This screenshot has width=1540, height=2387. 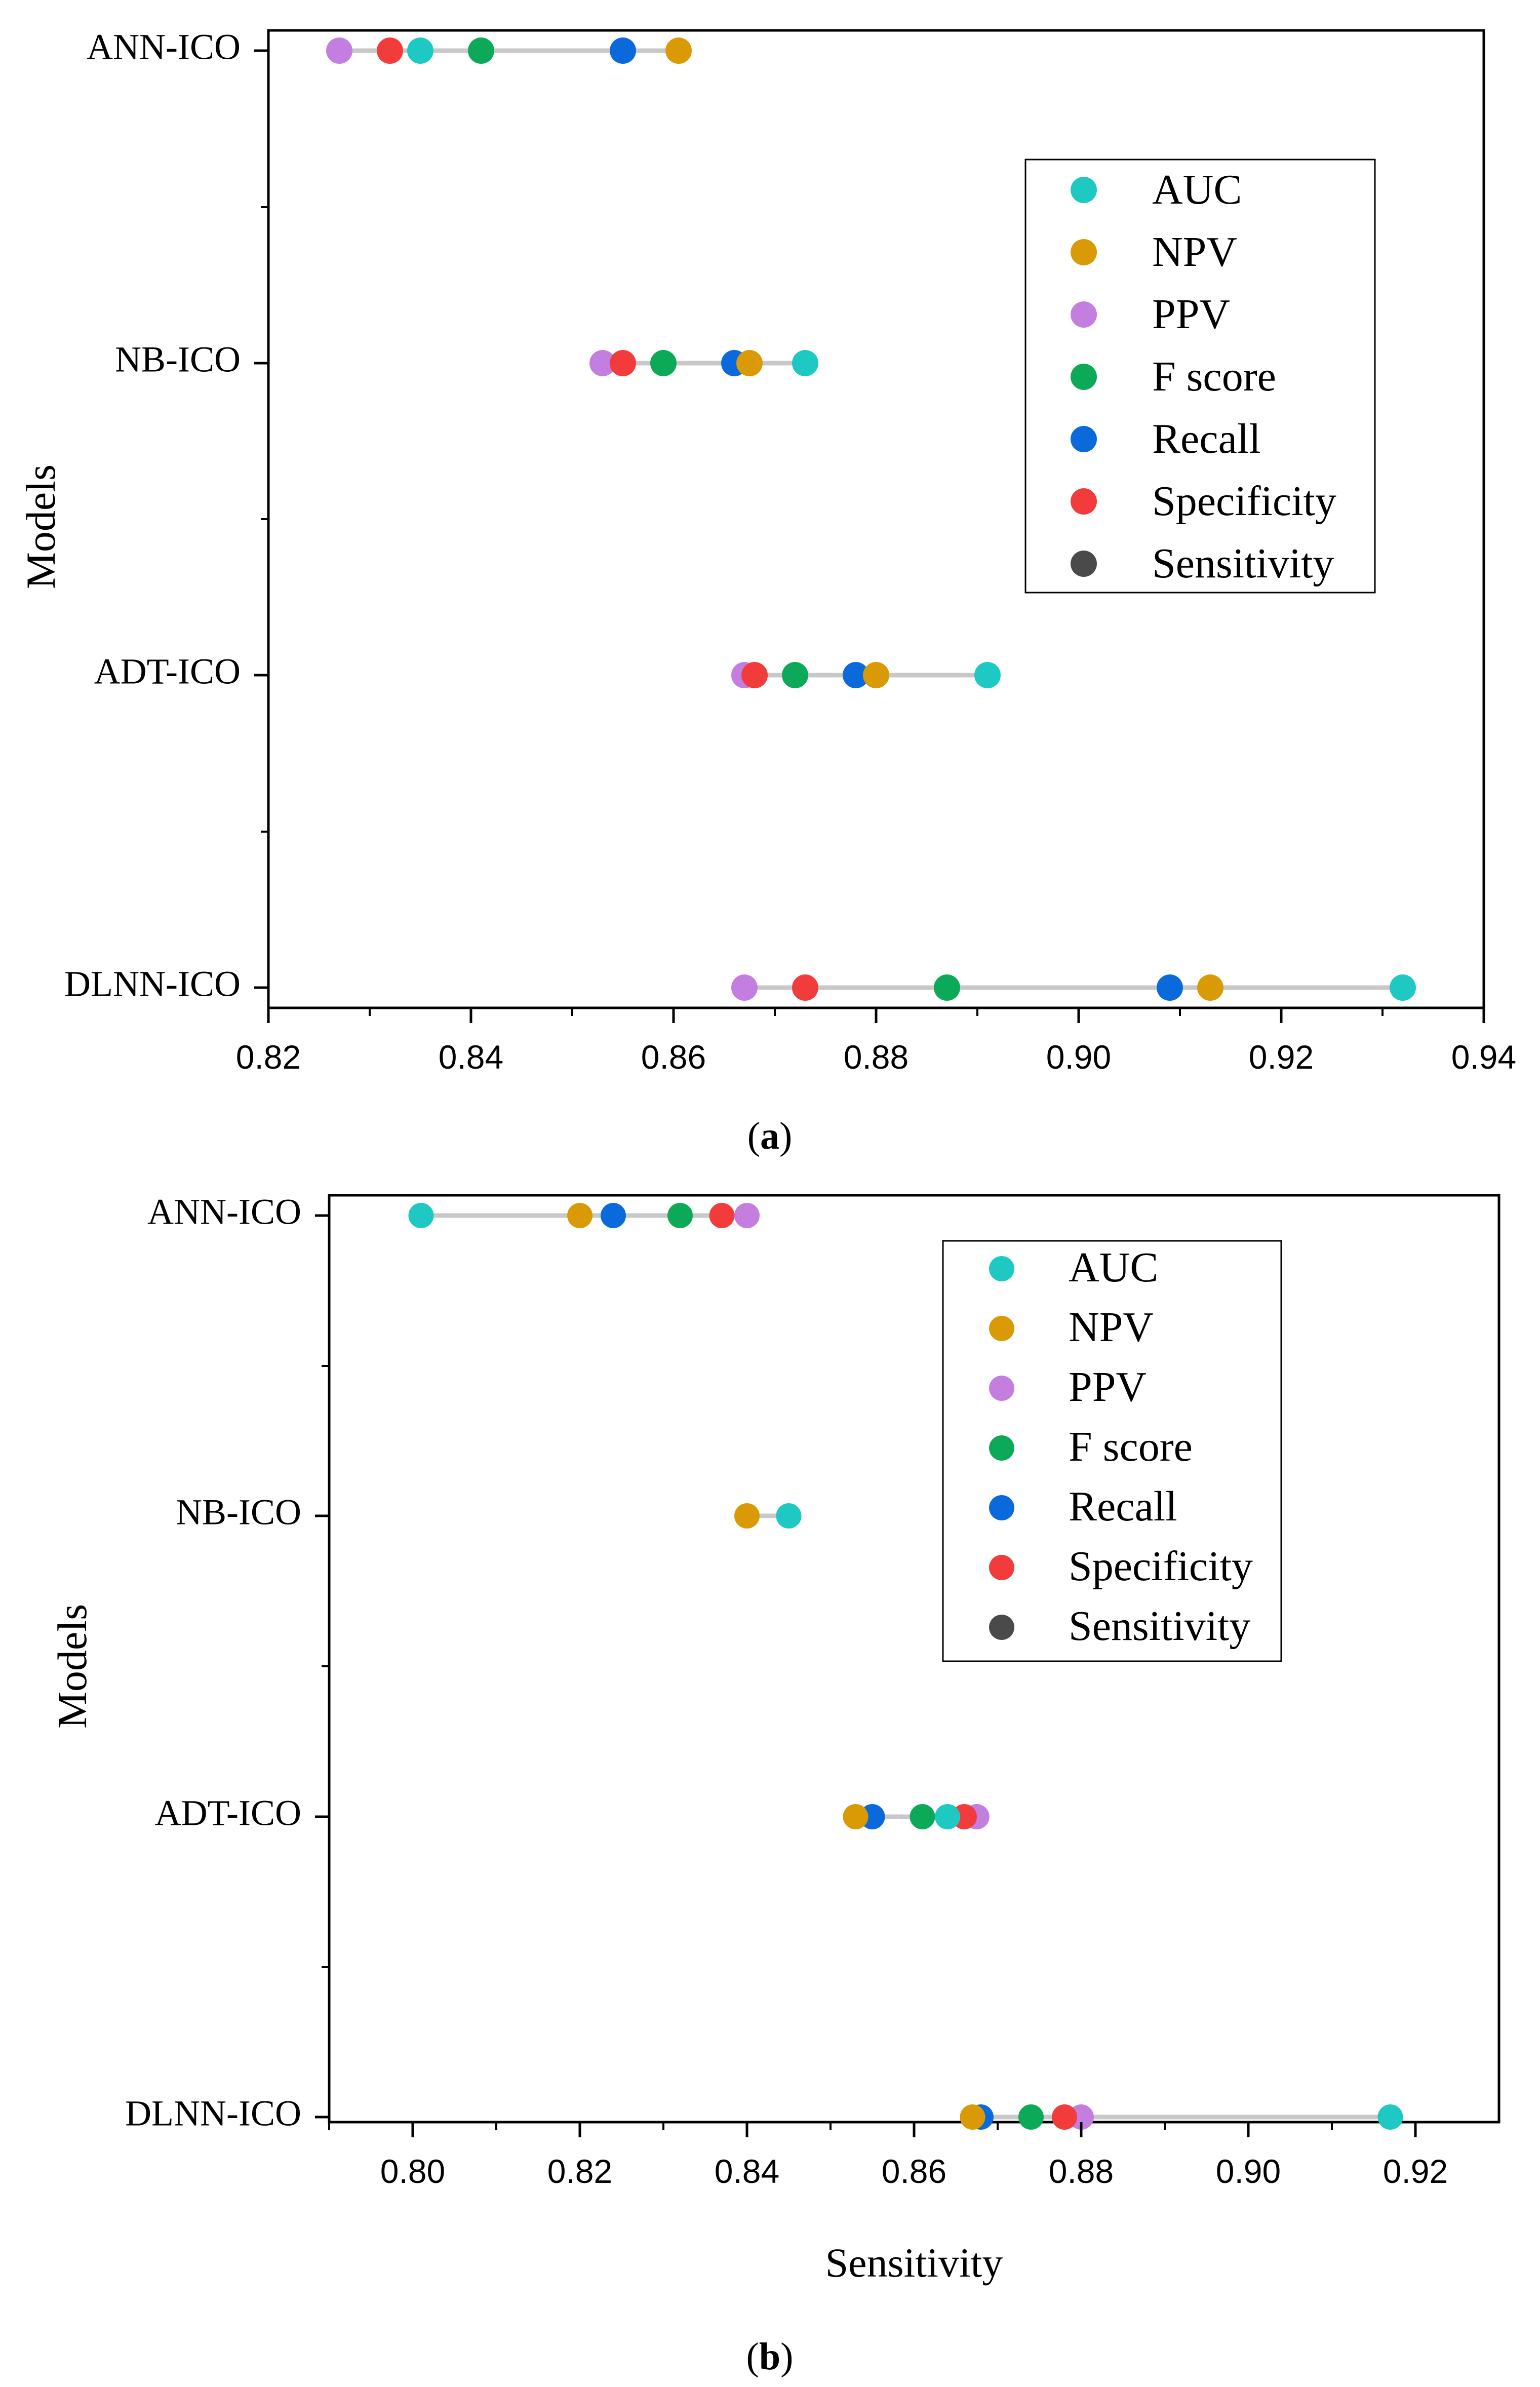 I want to click on panel-b-point-f-score-ann-ico, so click(x=680, y=1215).